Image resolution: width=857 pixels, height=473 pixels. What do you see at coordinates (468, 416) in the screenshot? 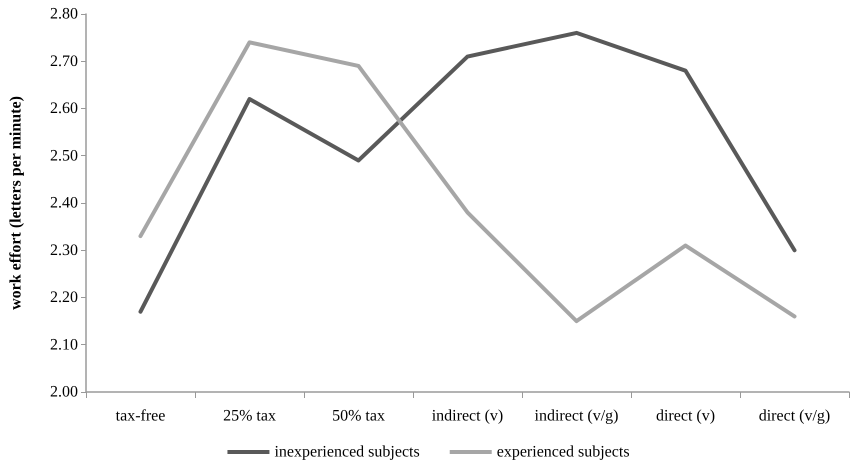
I see `x-tick-label: indirect (v)` at bounding box center [468, 416].